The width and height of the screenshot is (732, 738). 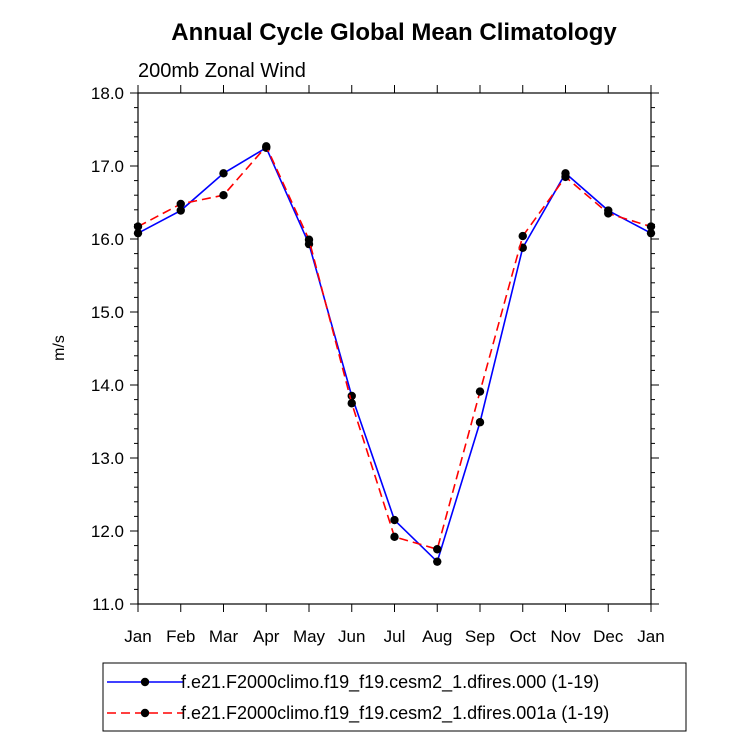 I want to click on x-tick-label: Jun, so click(x=351, y=636).